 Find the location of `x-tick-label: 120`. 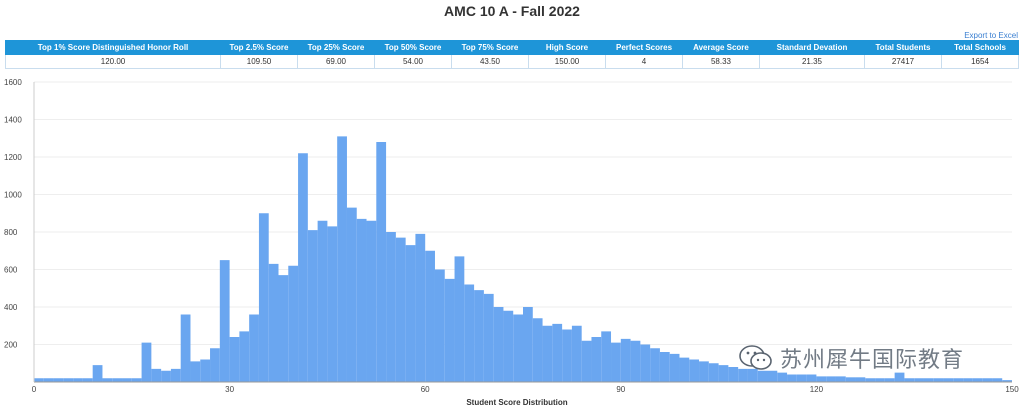

x-tick-label: 120 is located at coordinates (817, 389).